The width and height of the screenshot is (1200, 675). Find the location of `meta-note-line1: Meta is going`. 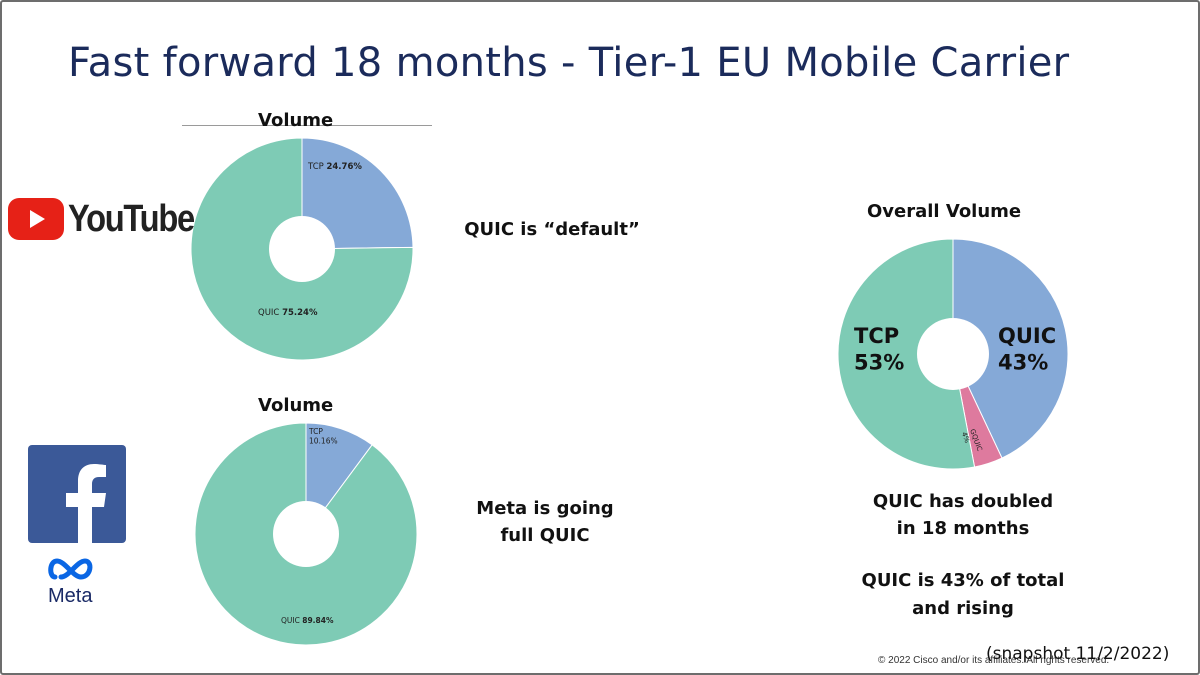

meta-note-line1: Meta is going is located at coordinates (545, 508).